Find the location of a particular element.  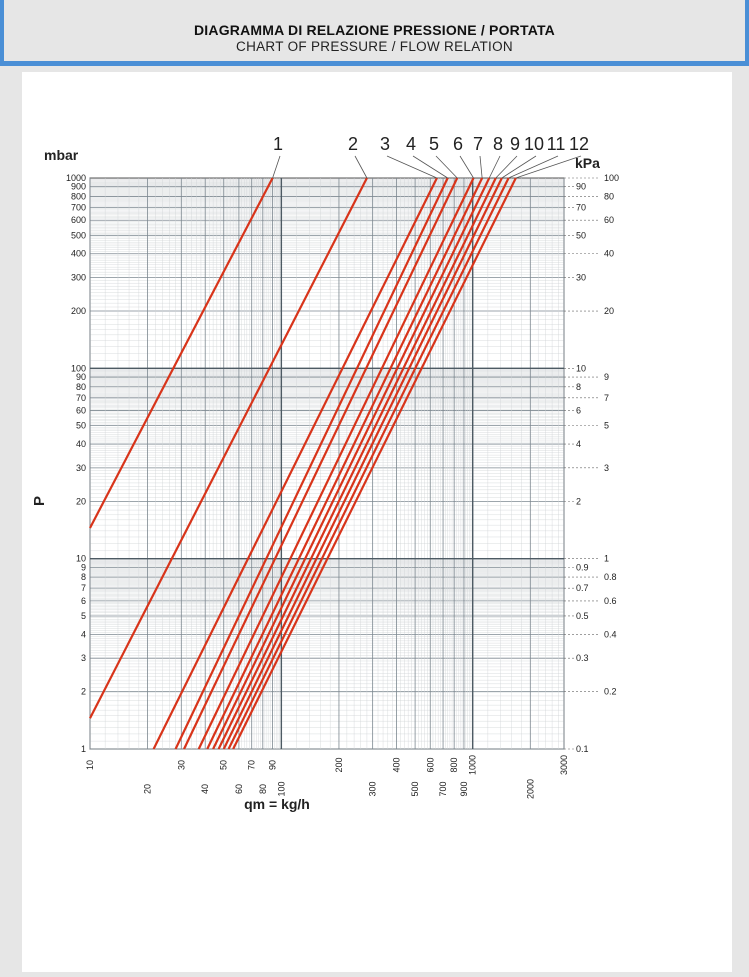

series-label-2: 2 is located at coordinates (353, 144).